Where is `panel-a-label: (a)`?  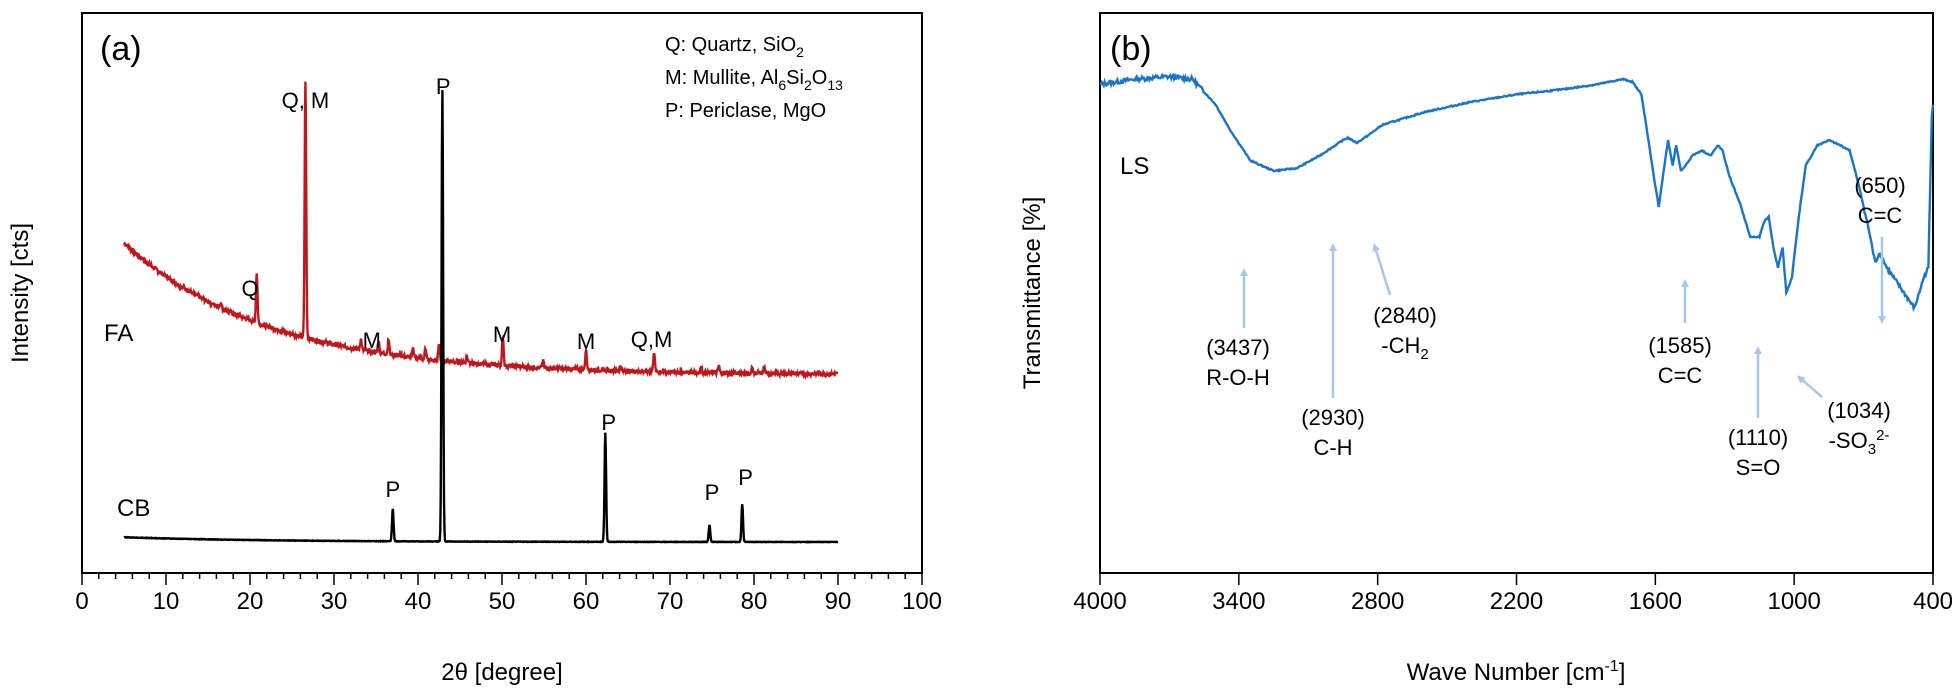
panel-a-label: (a) is located at coordinates (121, 49).